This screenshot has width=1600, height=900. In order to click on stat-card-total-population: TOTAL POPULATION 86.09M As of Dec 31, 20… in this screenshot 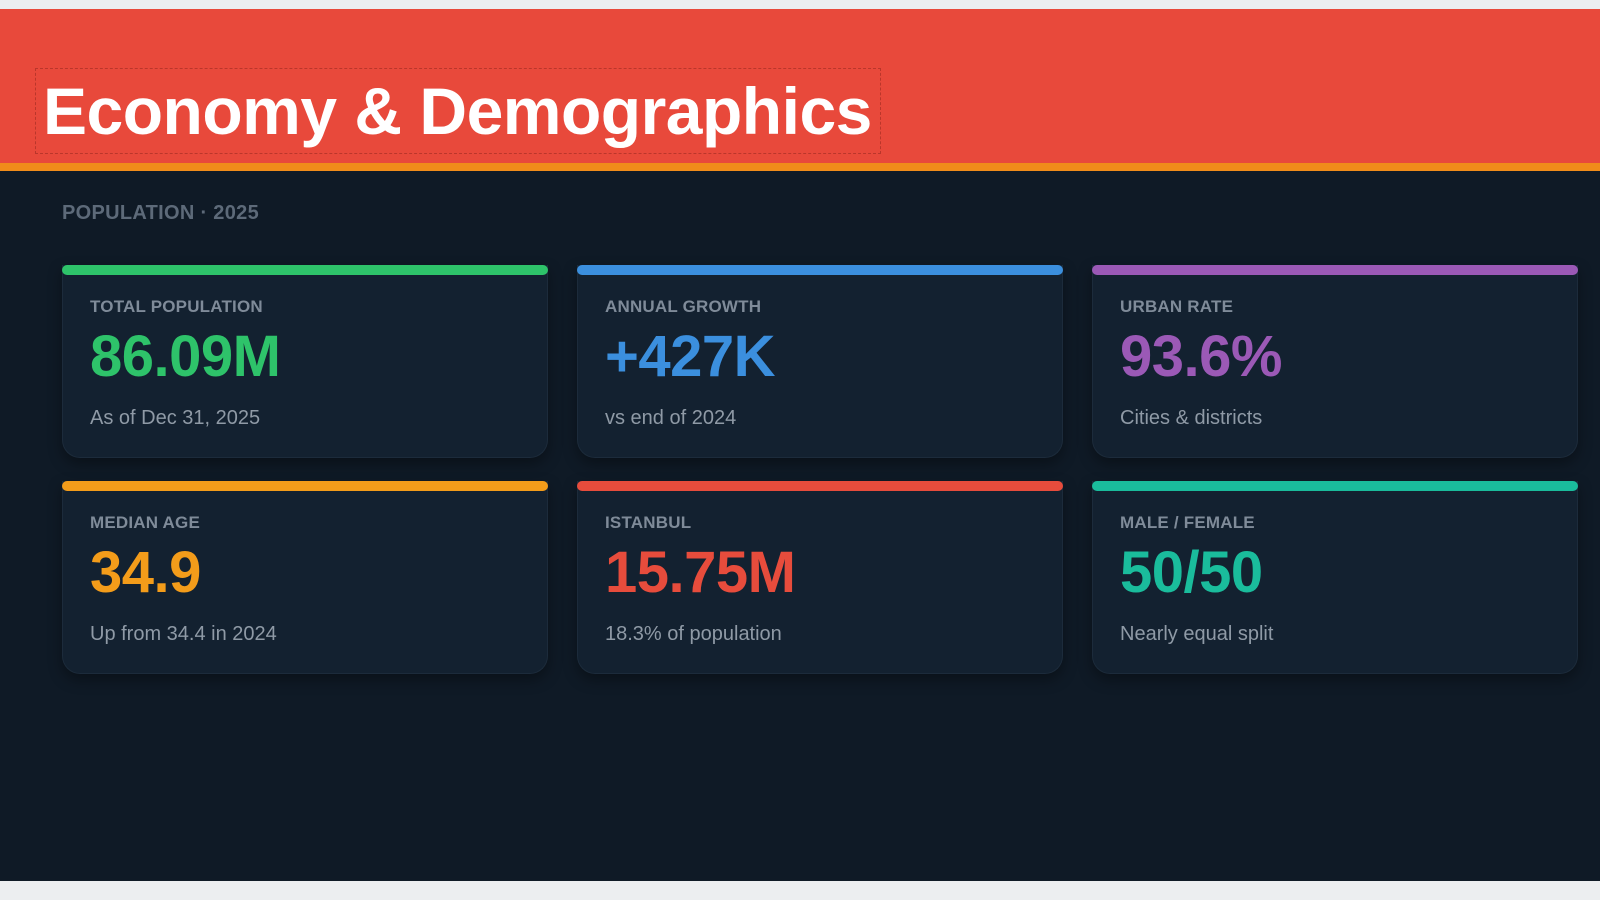, I will do `click(305, 361)`.